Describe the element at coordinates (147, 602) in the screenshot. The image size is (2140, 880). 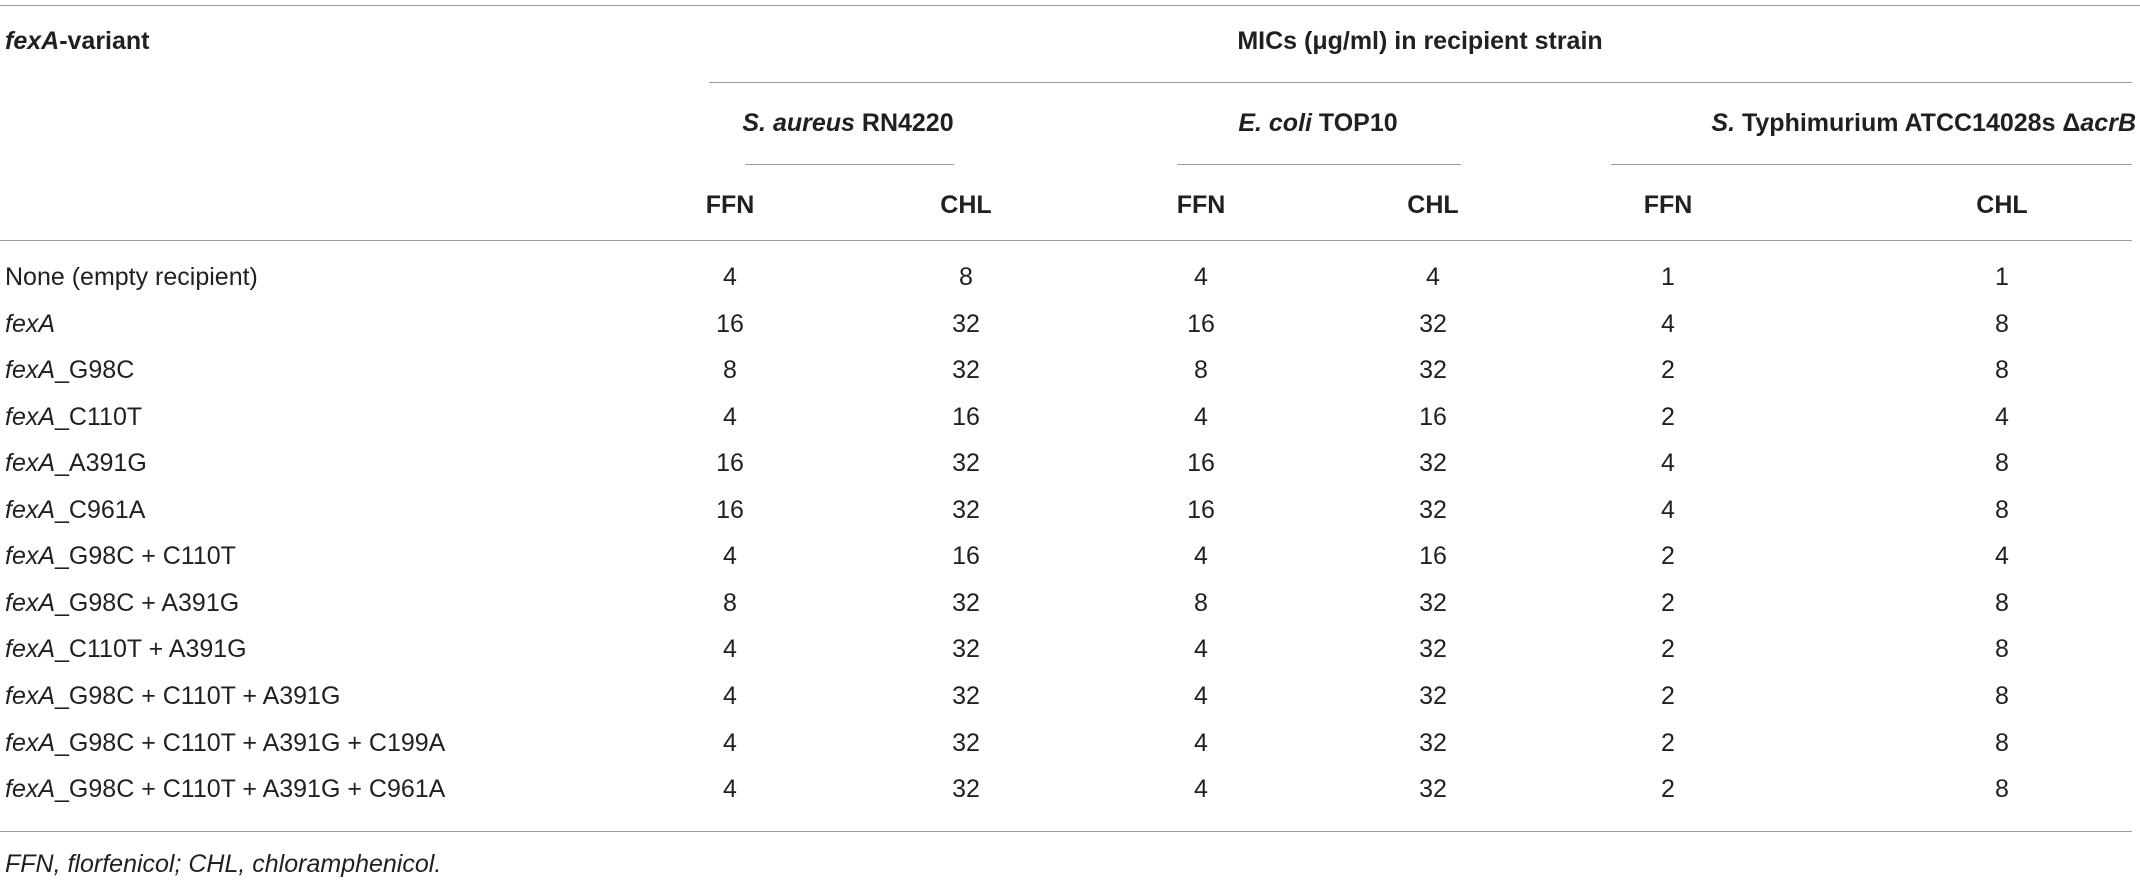
I see `mutation: _G98C + A391G` at that location.